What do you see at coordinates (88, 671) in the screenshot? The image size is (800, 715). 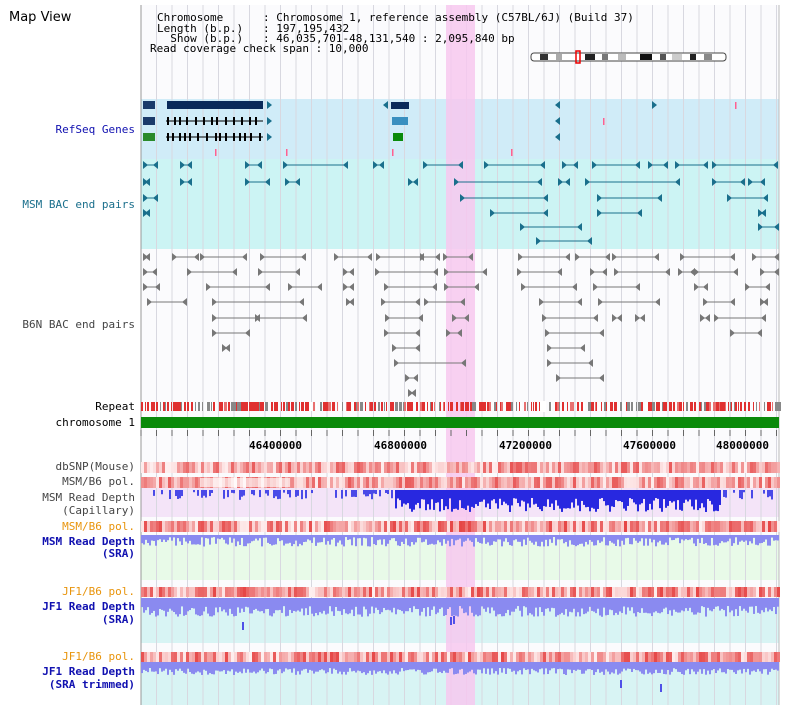 I see `track-label-jf1-depth-trimmed: JF1 Read Depth` at bounding box center [88, 671].